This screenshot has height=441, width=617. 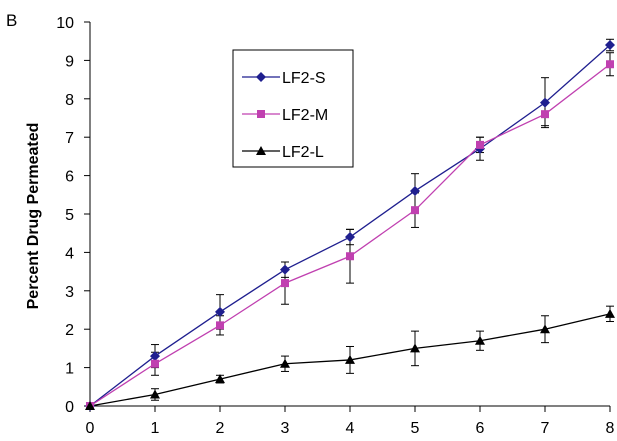 I want to click on panel-label: B, so click(x=11, y=20).